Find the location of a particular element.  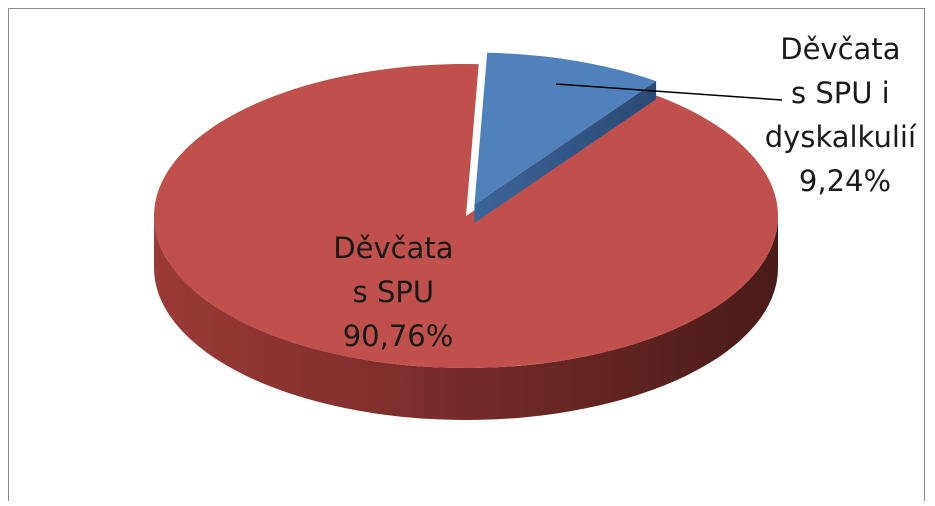

slice-devcata-spu-dyskalkulii is located at coordinates (565, 128).